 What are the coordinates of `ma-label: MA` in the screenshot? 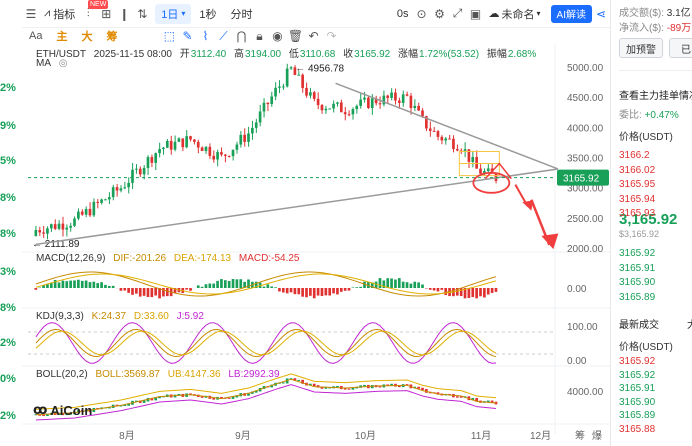 It's located at (43, 63).